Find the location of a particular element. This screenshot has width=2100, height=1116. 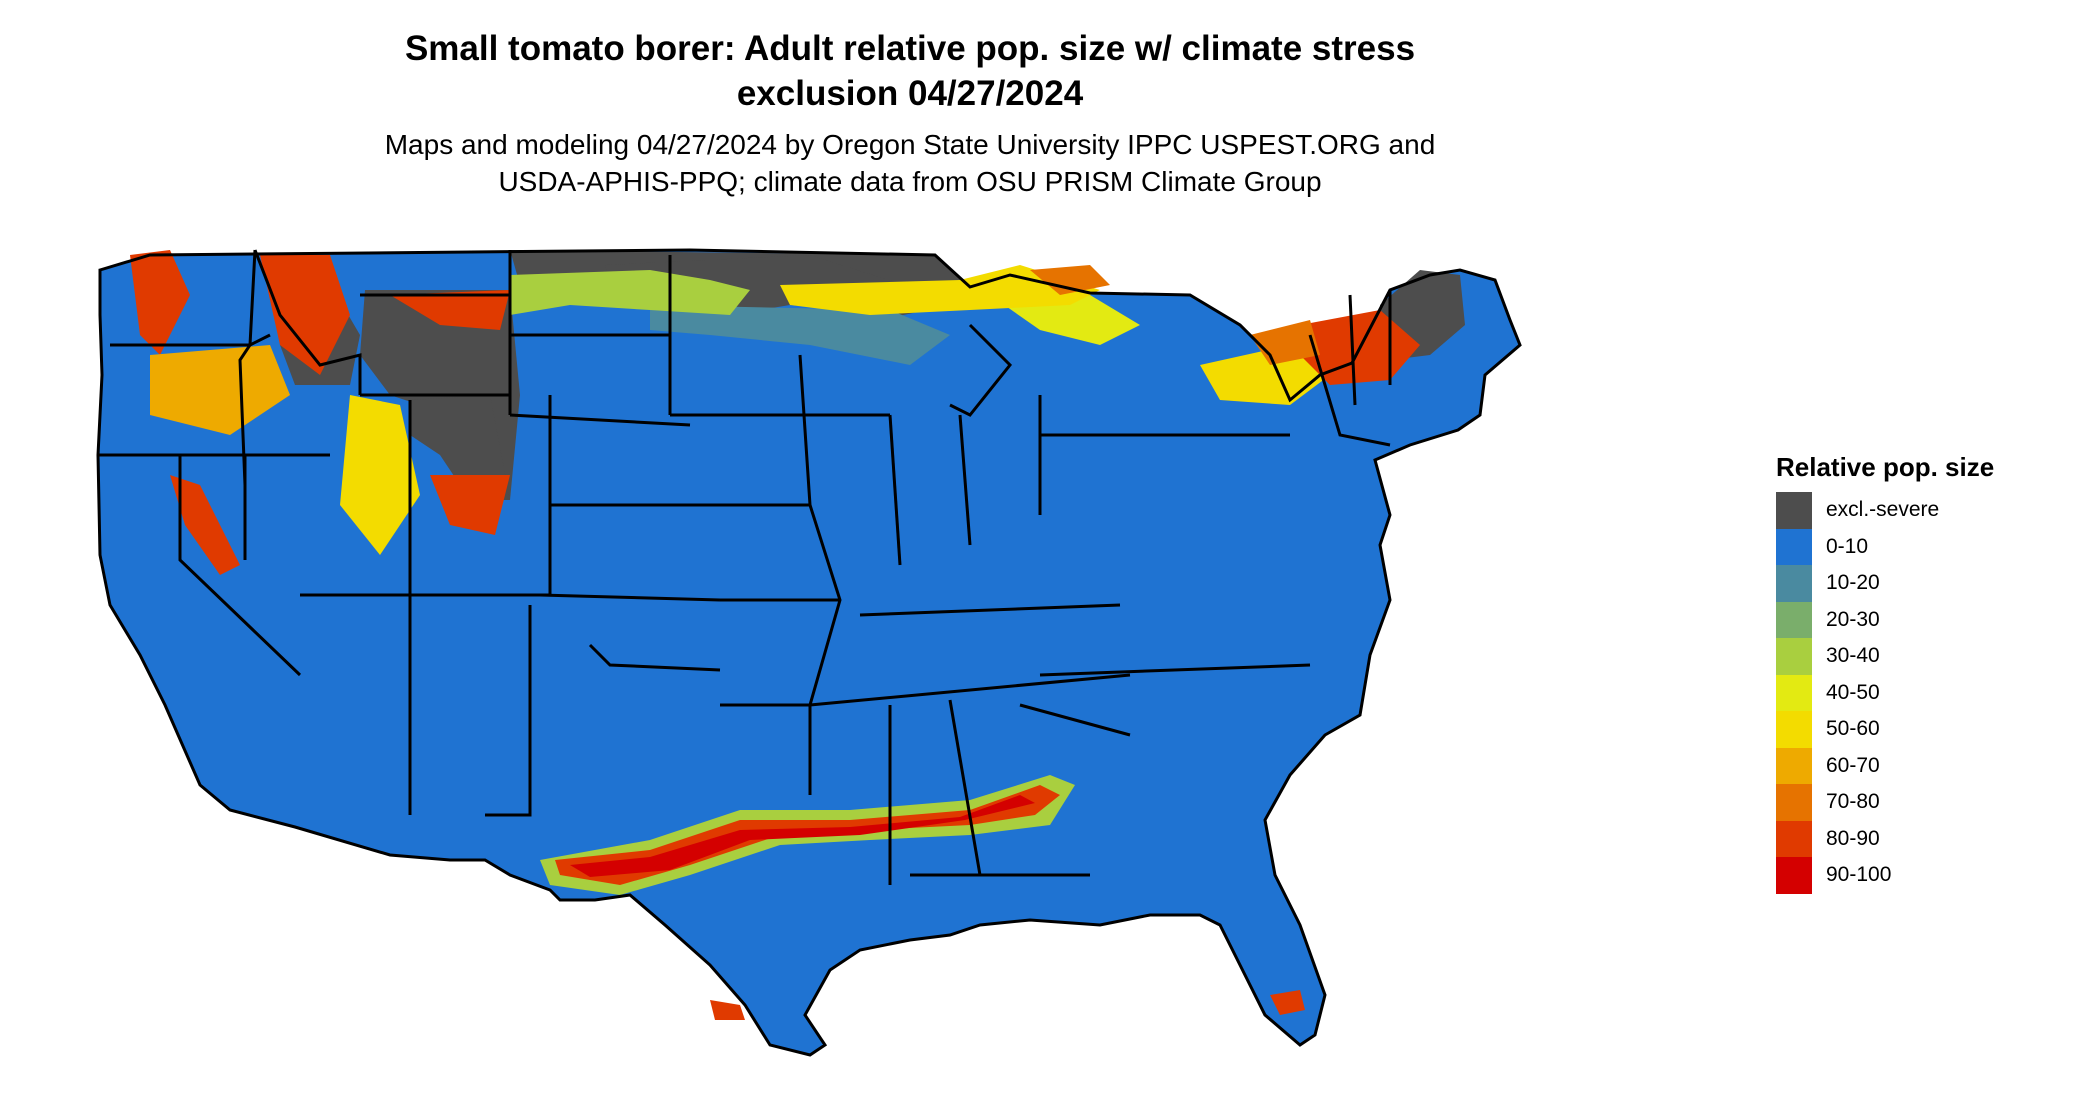

map-layer-mountains is located at coordinates (320, 412).